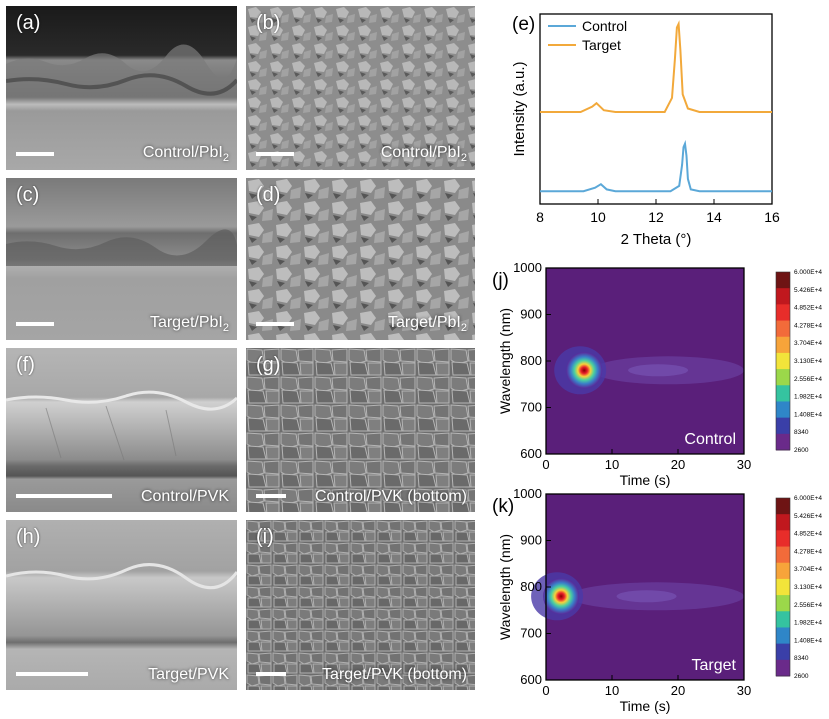 The width and height of the screenshot is (829, 719). I want to click on sem-panel-h: (h) Target/PVK, so click(121, 605).